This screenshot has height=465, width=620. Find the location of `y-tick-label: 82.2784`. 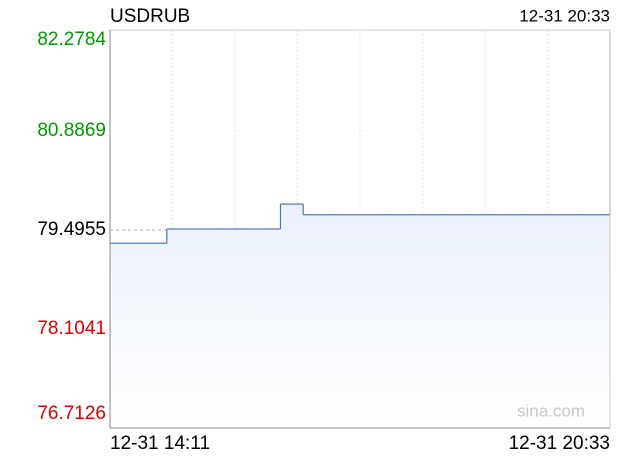

y-tick-label: 82.2784 is located at coordinates (71, 39).